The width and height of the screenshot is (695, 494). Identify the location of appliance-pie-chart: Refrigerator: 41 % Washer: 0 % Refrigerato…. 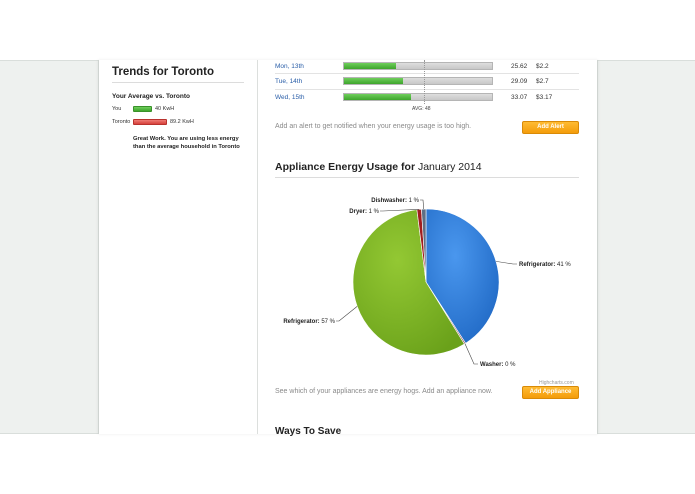
(427, 283).